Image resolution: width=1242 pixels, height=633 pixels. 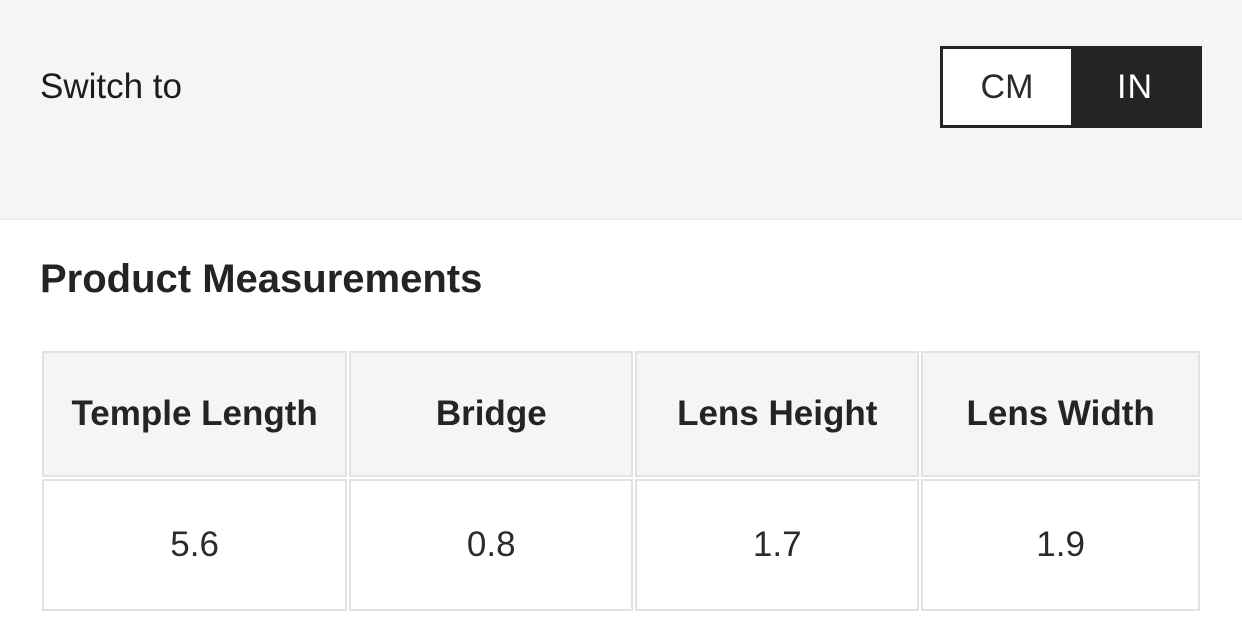 I want to click on cm-toggle-button: CM, so click(x=1007, y=87).